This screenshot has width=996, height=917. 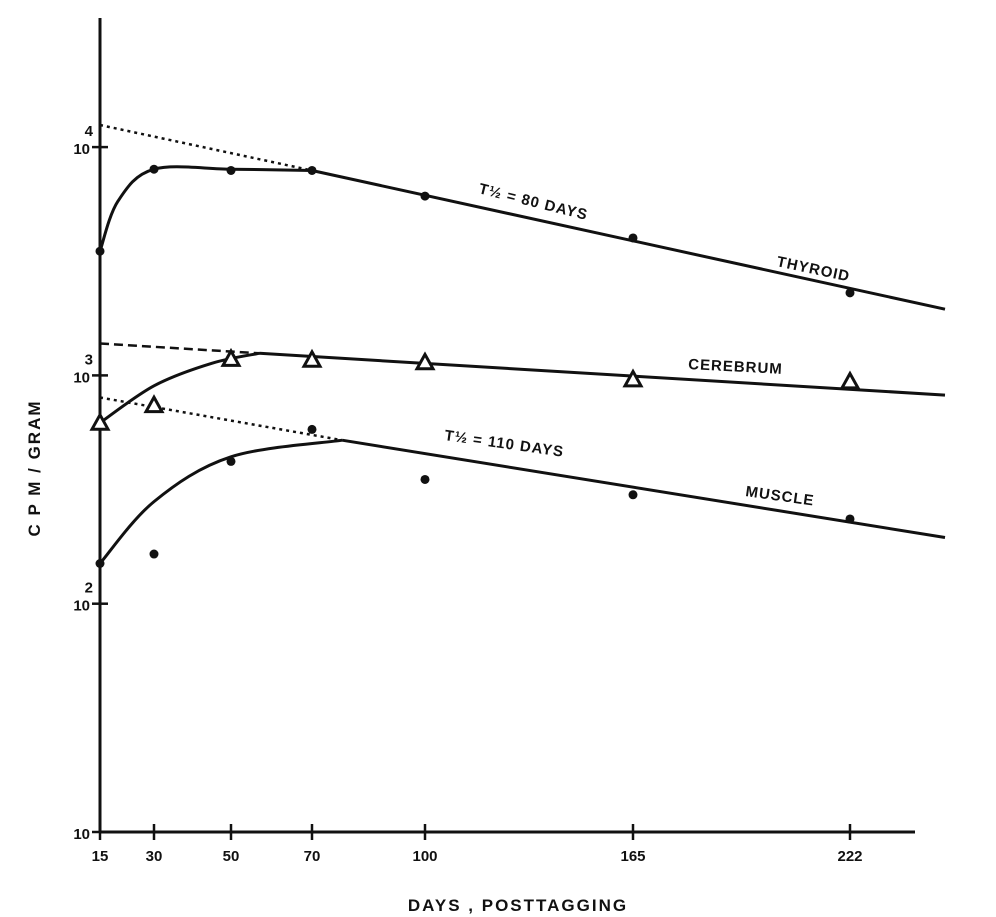 I want to click on x-tick-label: 15, so click(x=100, y=856).